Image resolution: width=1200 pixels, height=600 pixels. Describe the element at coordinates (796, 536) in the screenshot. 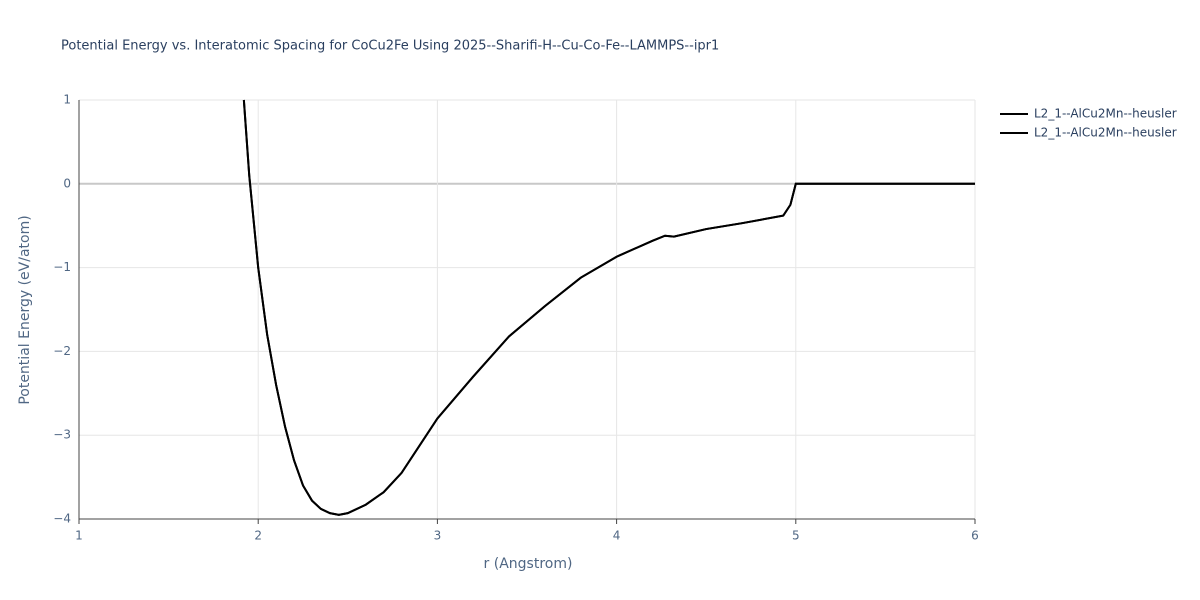

I see `x-tick-label: 5` at that location.